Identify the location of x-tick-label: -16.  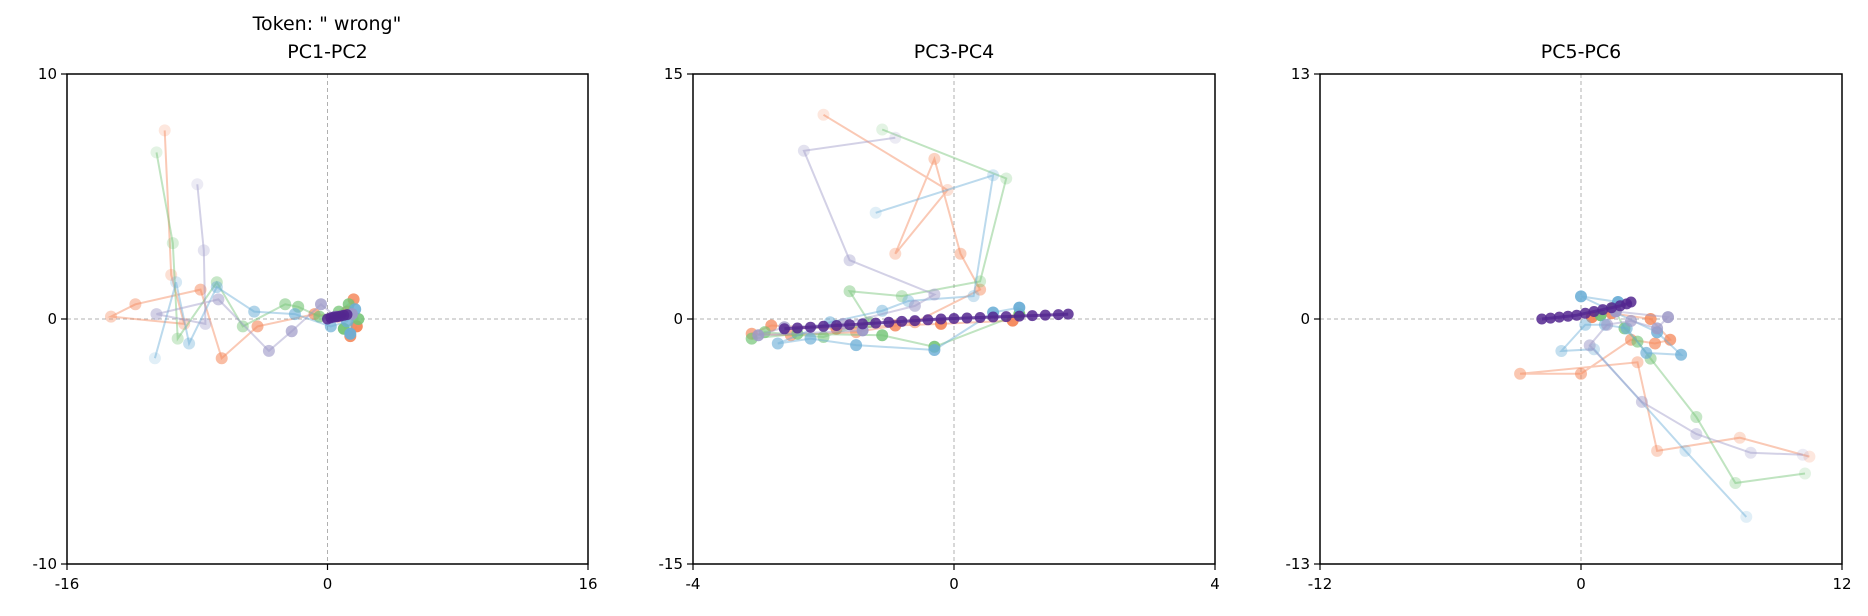
(67, 584).